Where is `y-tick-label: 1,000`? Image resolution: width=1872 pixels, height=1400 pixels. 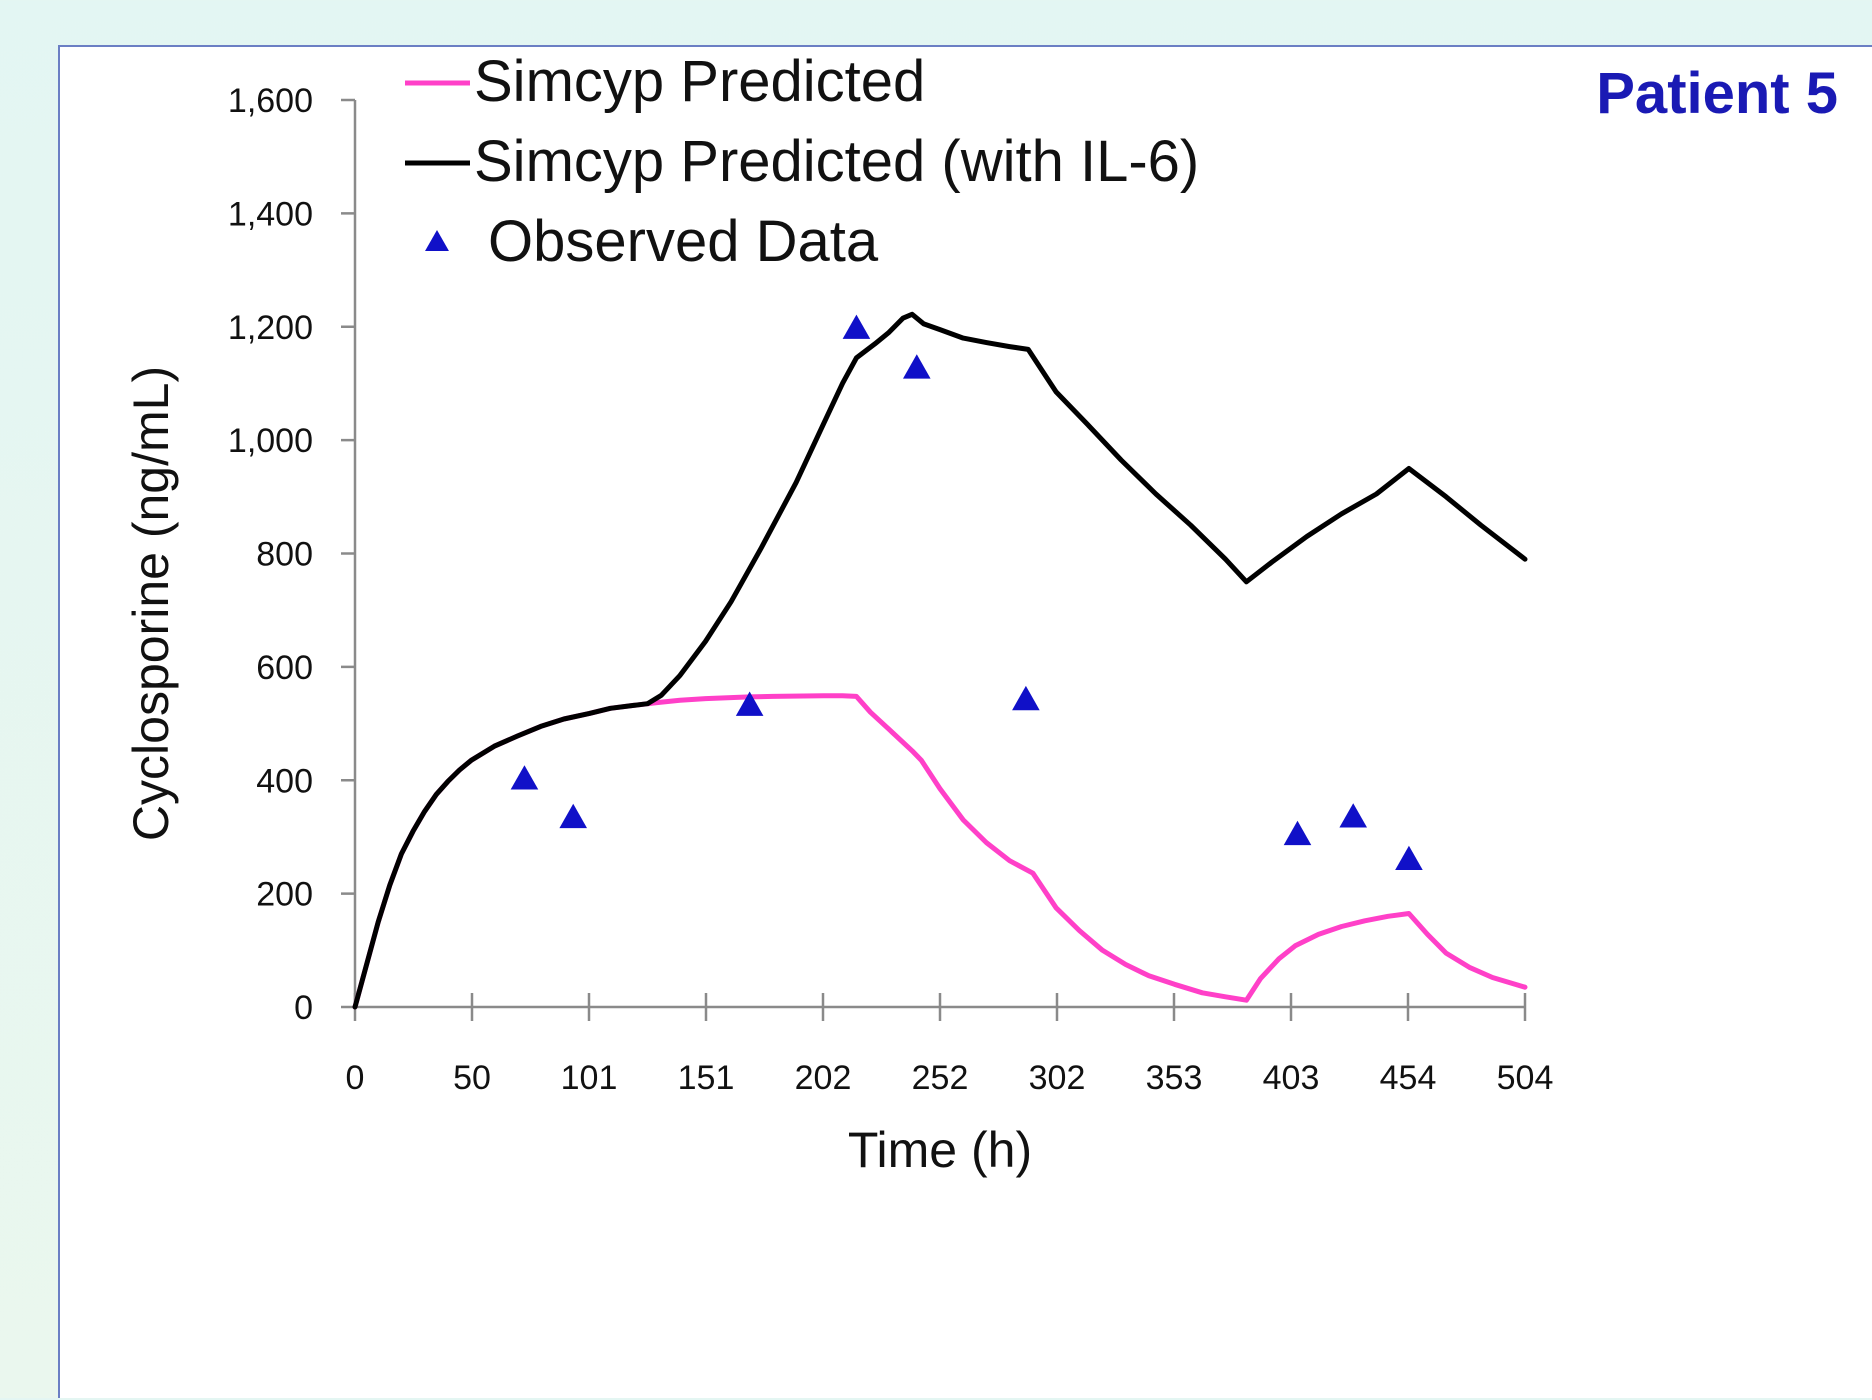 y-tick-label: 1,000 is located at coordinates (270, 441).